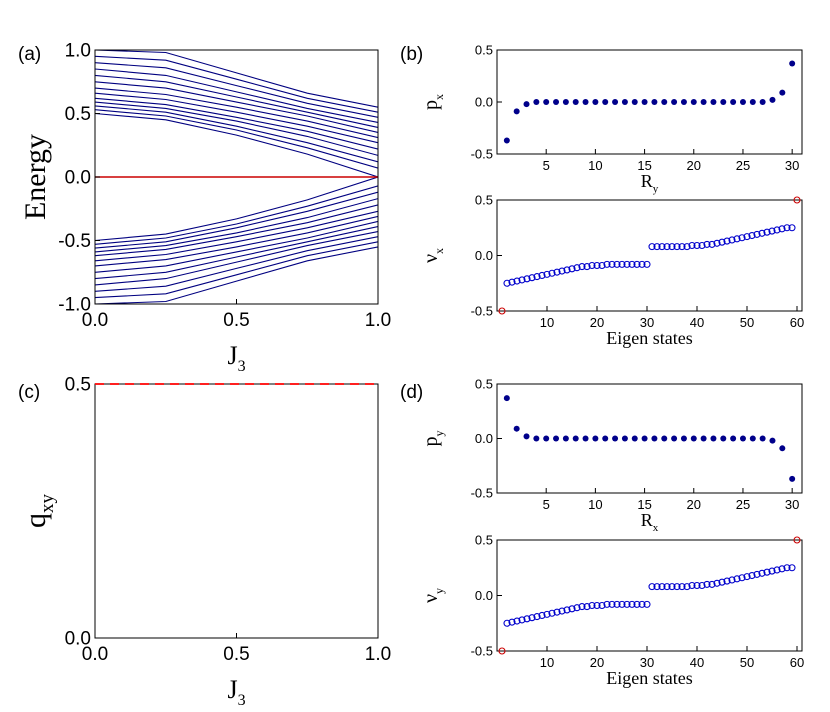 This screenshot has height=712, width=830. What do you see at coordinates (797, 322) in the screenshot?
I see `x-tick-label: 60` at bounding box center [797, 322].